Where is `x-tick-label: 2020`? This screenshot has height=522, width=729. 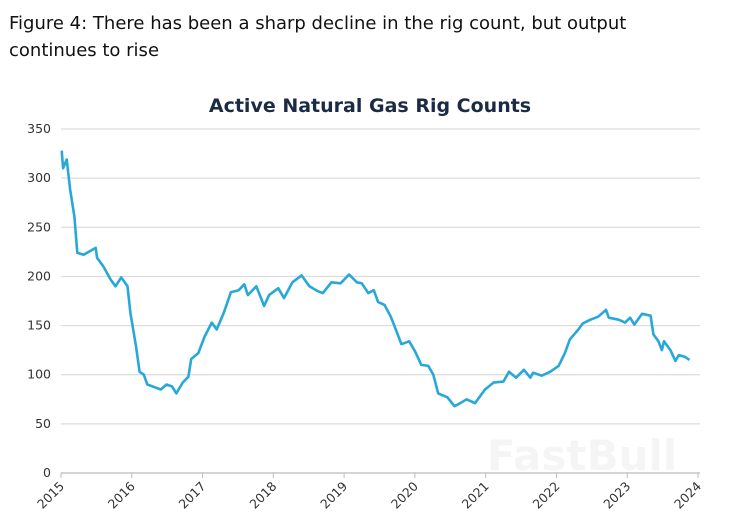 x-tick-label: 2020 is located at coordinates (404, 494).